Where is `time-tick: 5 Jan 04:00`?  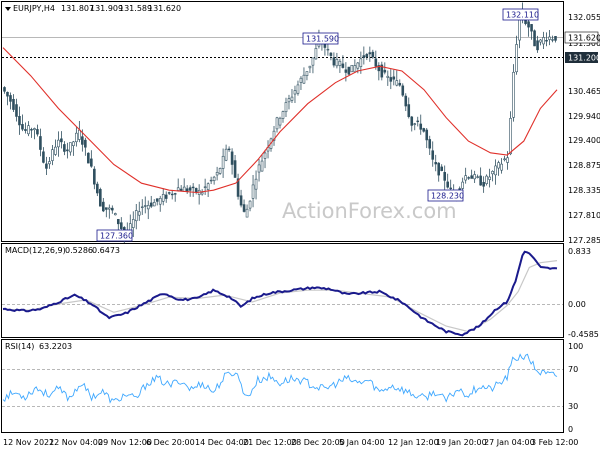 time-tick: 5 Jan 04:00 is located at coordinates (362, 442).